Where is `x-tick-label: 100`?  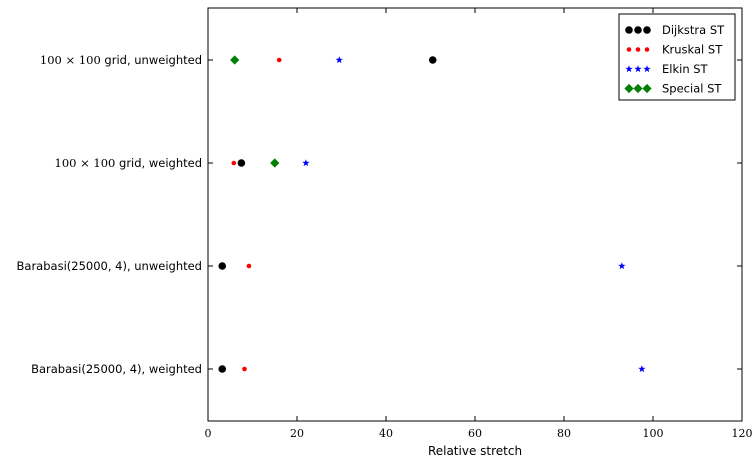 x-tick-label: 100 is located at coordinates (653, 433).